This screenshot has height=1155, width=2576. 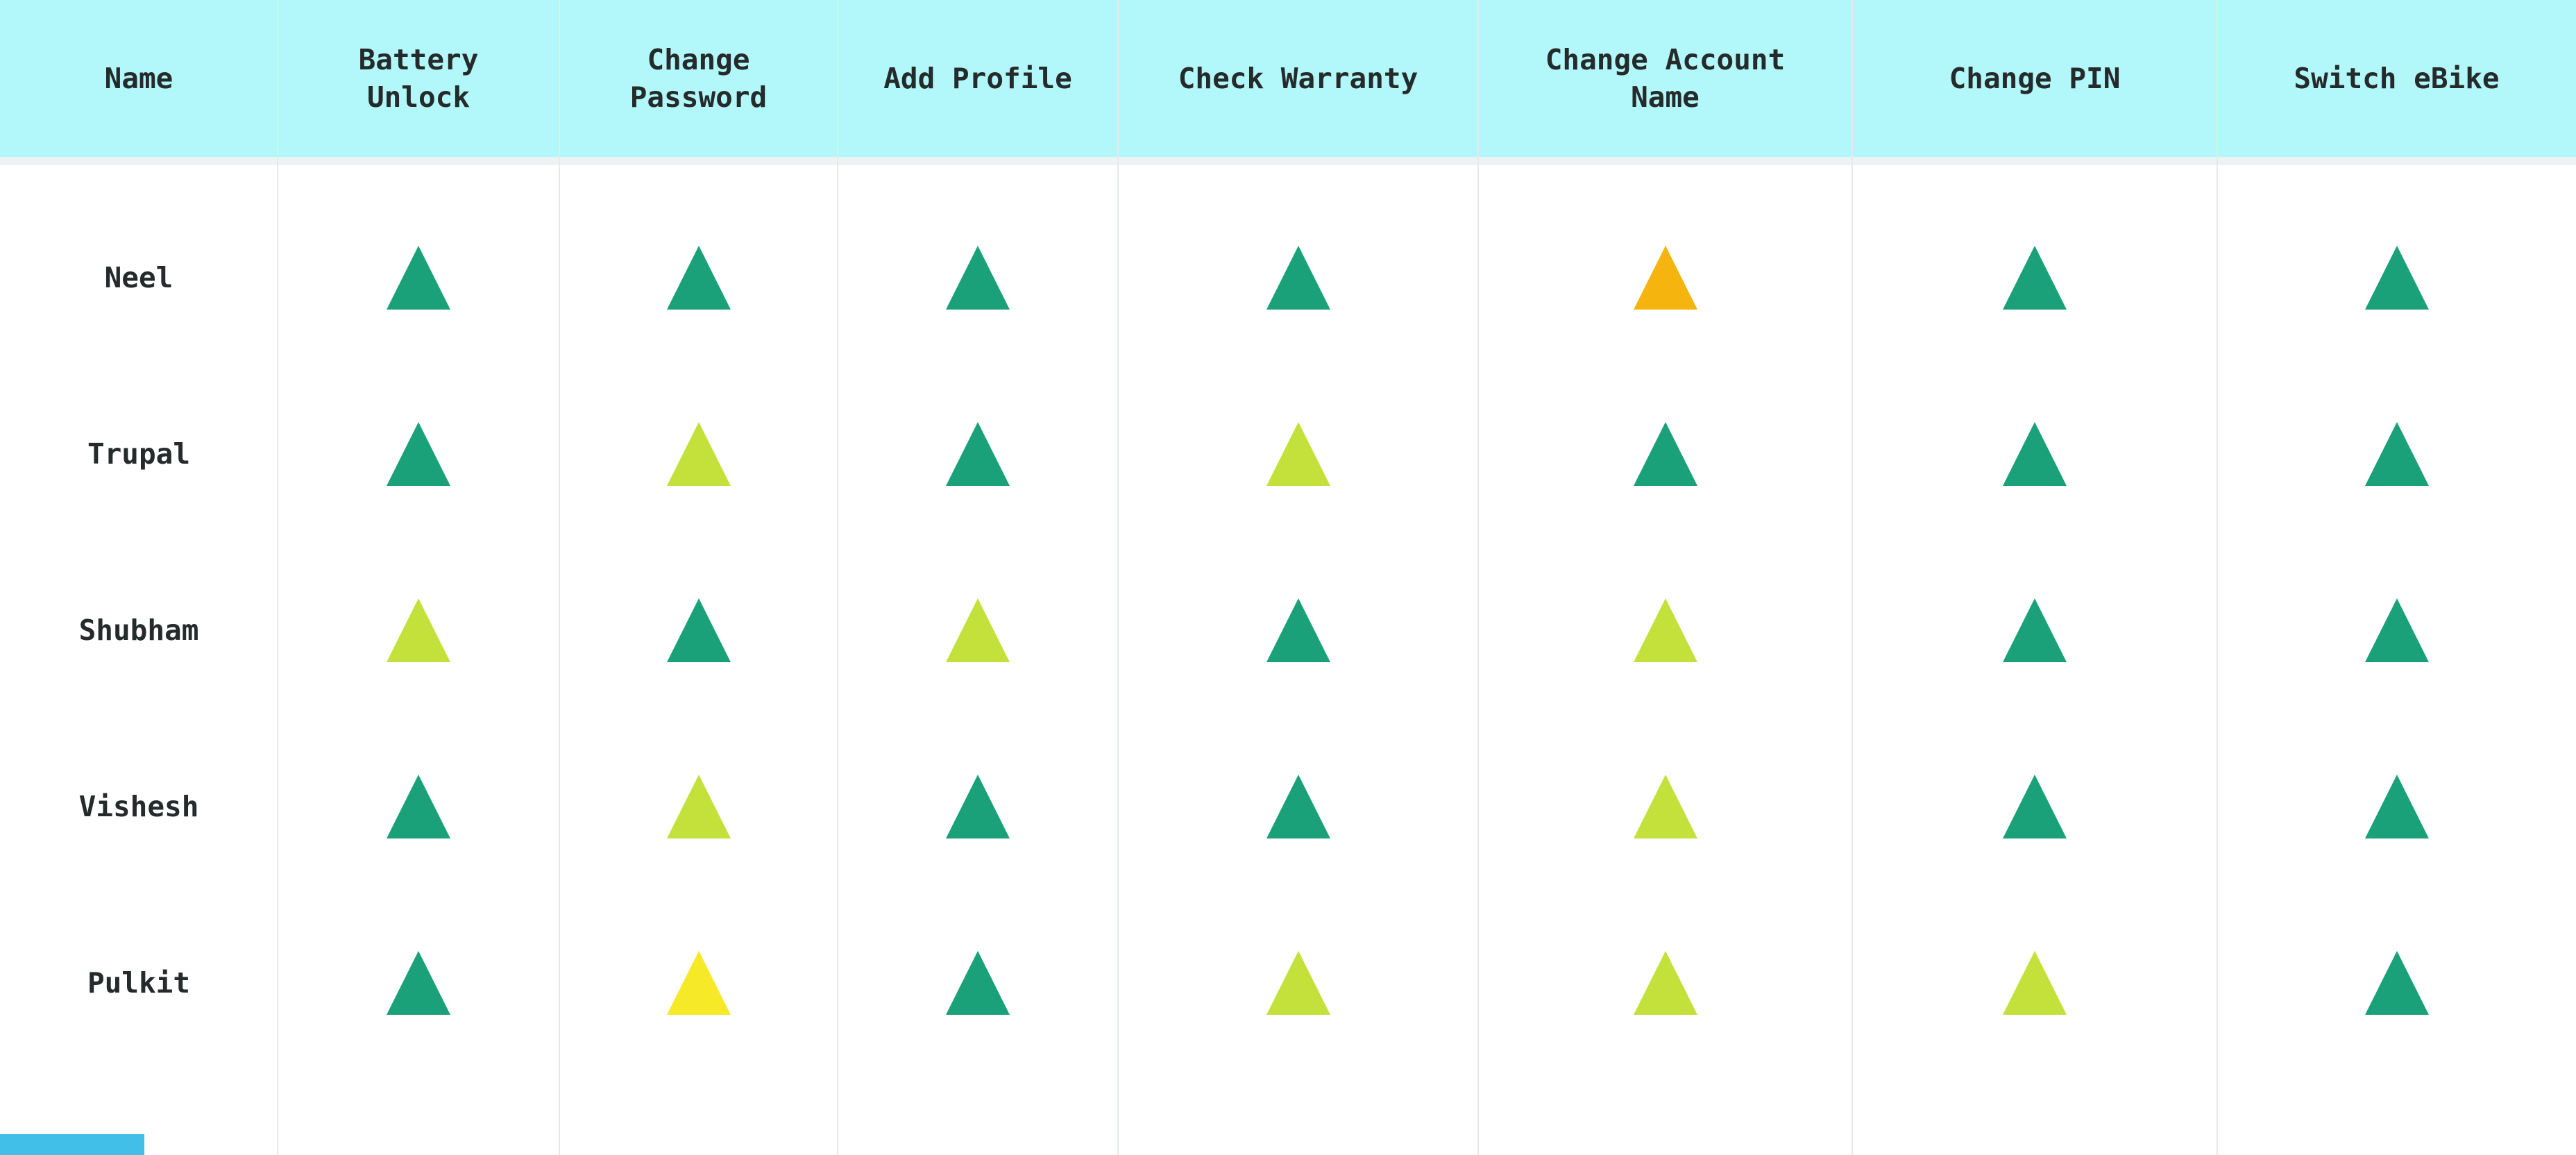 What do you see at coordinates (418, 78) in the screenshot?
I see `column-header-battery-unlock: Battery Unlock` at bounding box center [418, 78].